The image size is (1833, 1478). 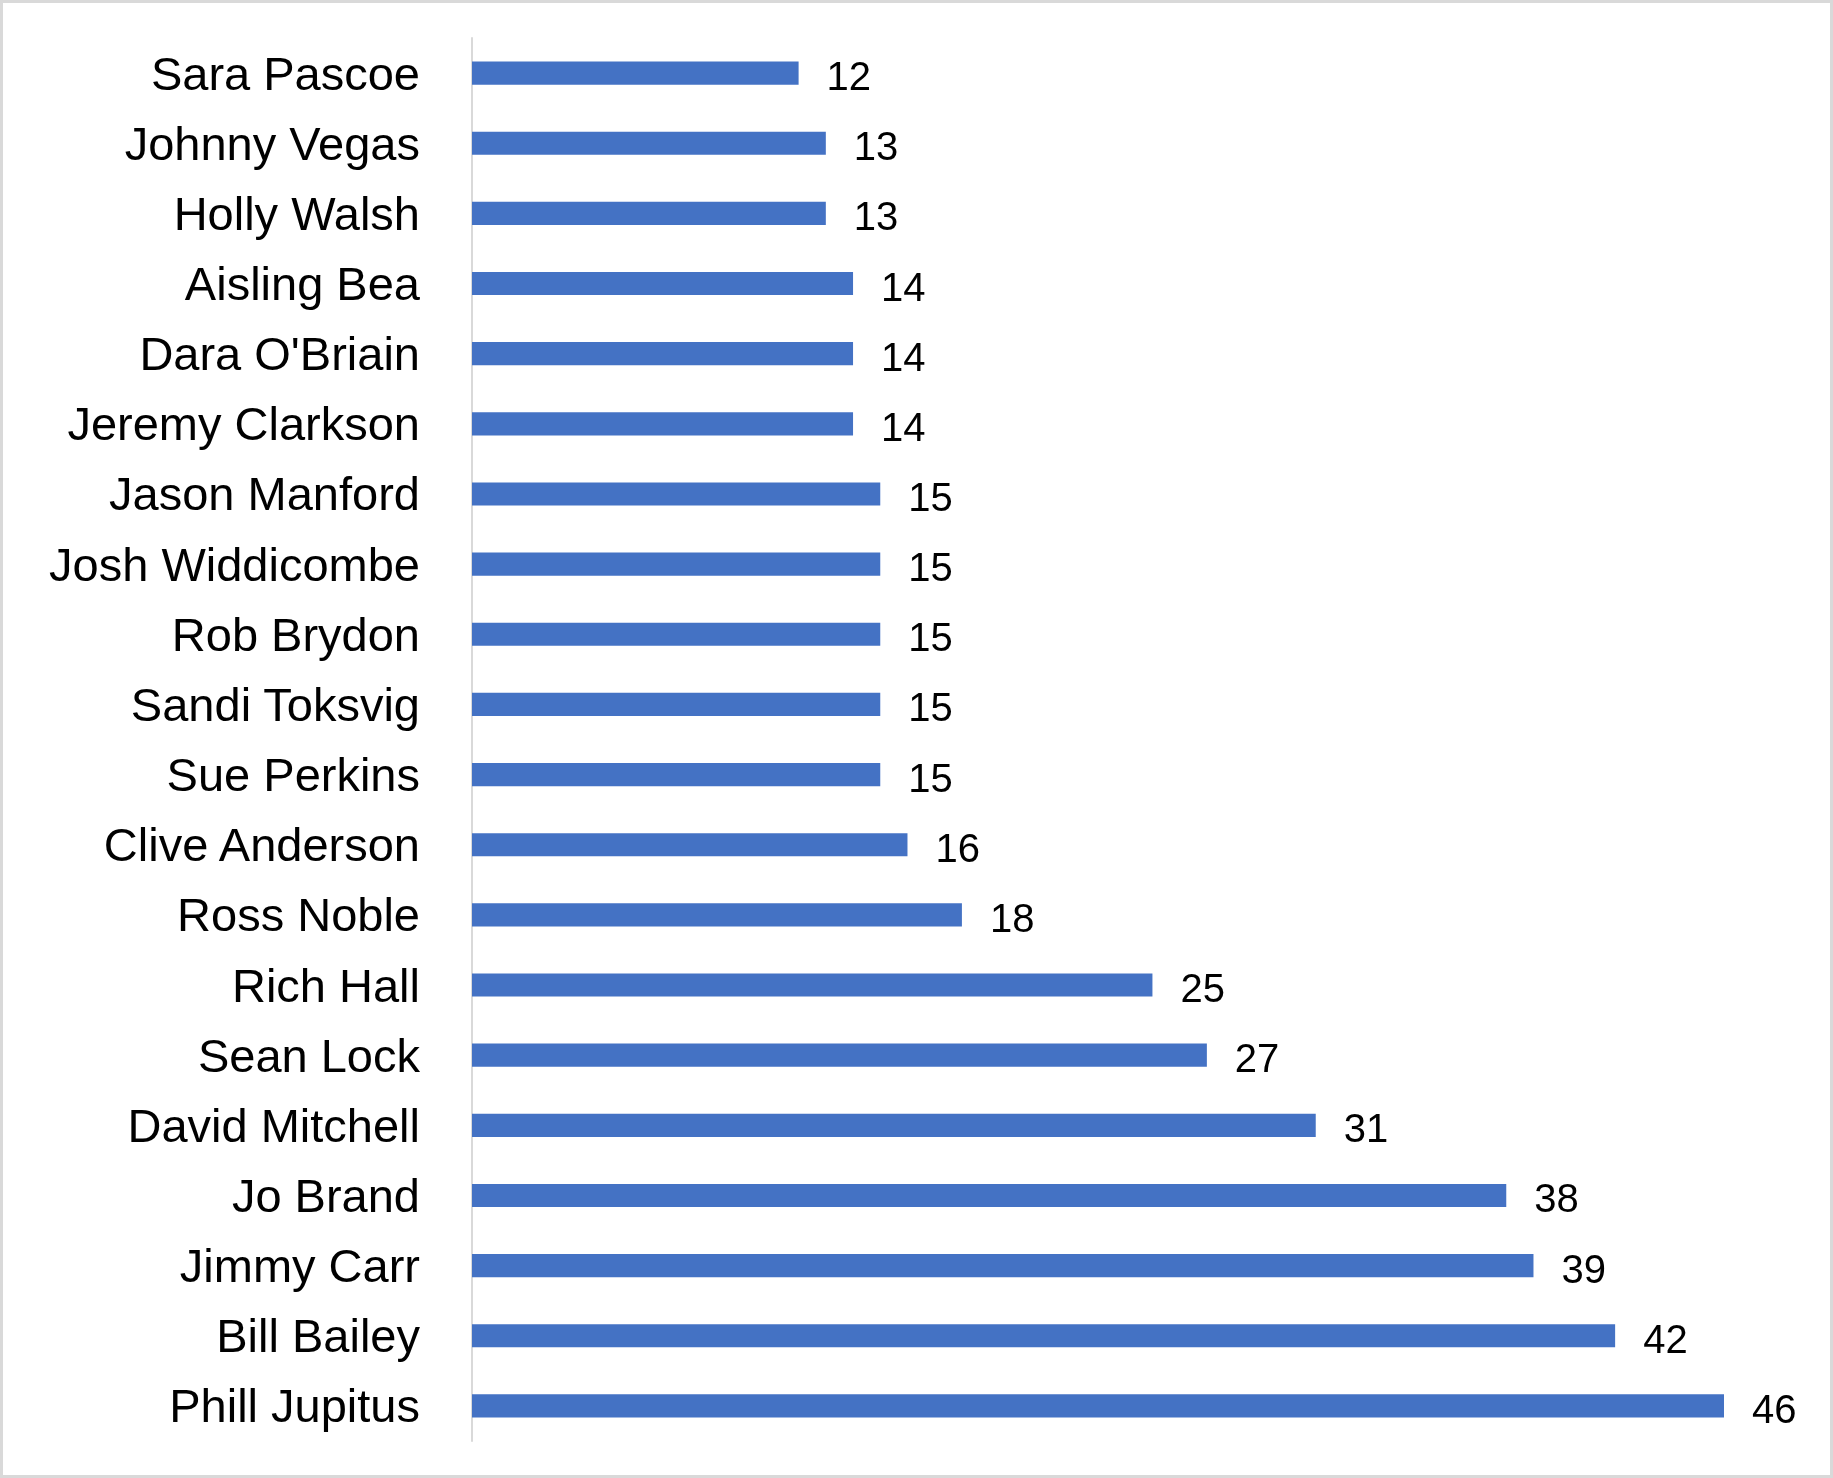 I want to click on data-label: 46, so click(x=1774, y=1408).